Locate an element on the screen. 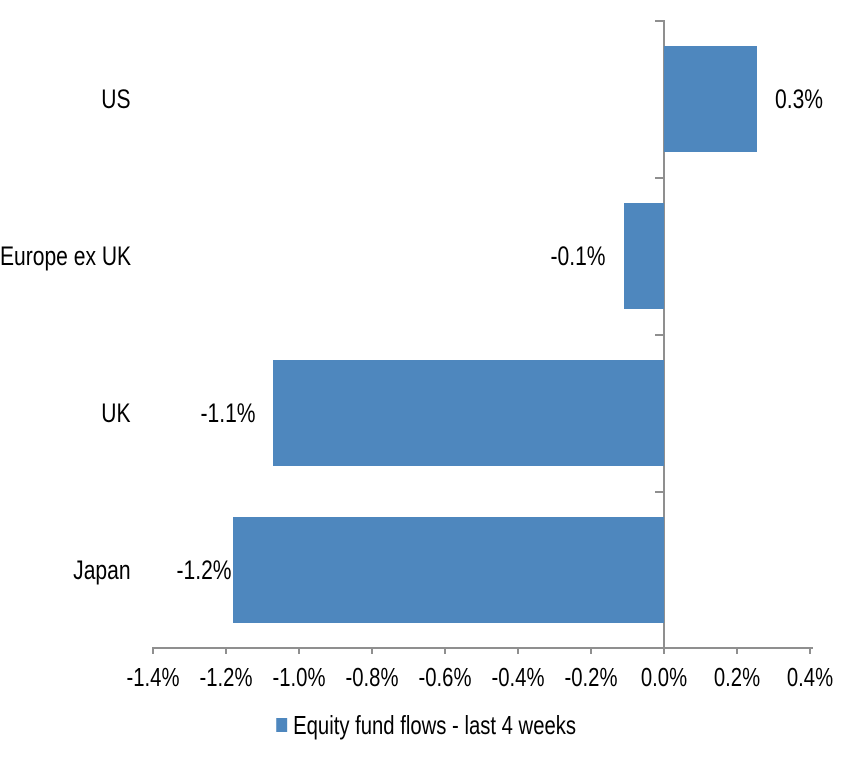 Image resolution: width=852 pixels, height=757 pixels. value-tick-label: -0.4% is located at coordinates (518, 677).